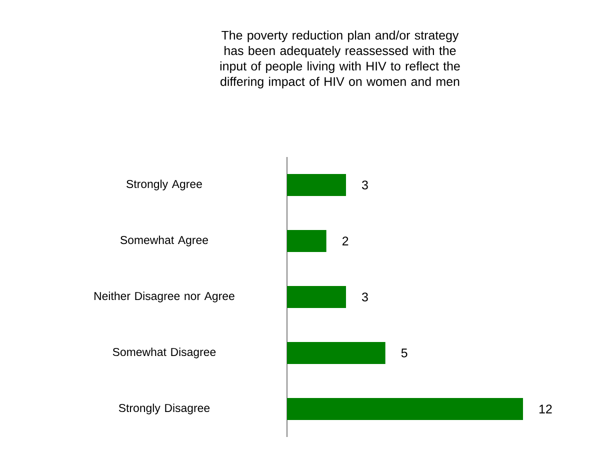 The image size is (602, 457). Describe the element at coordinates (164, 241) in the screenshot. I see `y-tick-label: Somewhat Agree` at that location.